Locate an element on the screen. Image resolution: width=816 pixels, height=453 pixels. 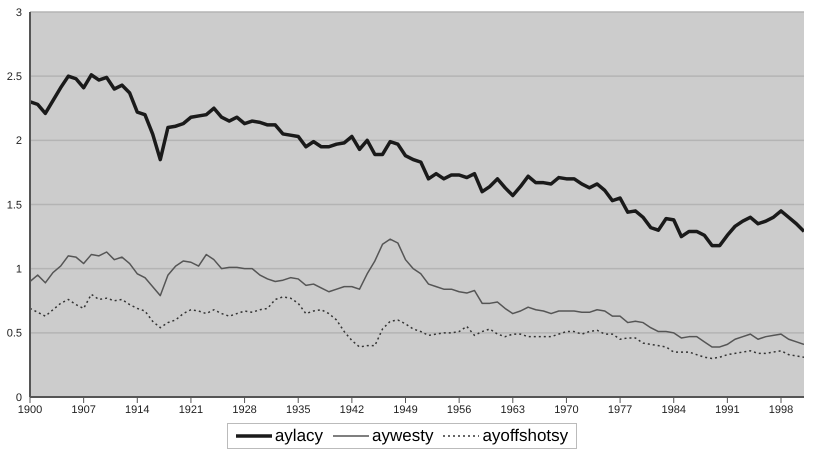
x-tick-label: 1991 is located at coordinates (727, 410).